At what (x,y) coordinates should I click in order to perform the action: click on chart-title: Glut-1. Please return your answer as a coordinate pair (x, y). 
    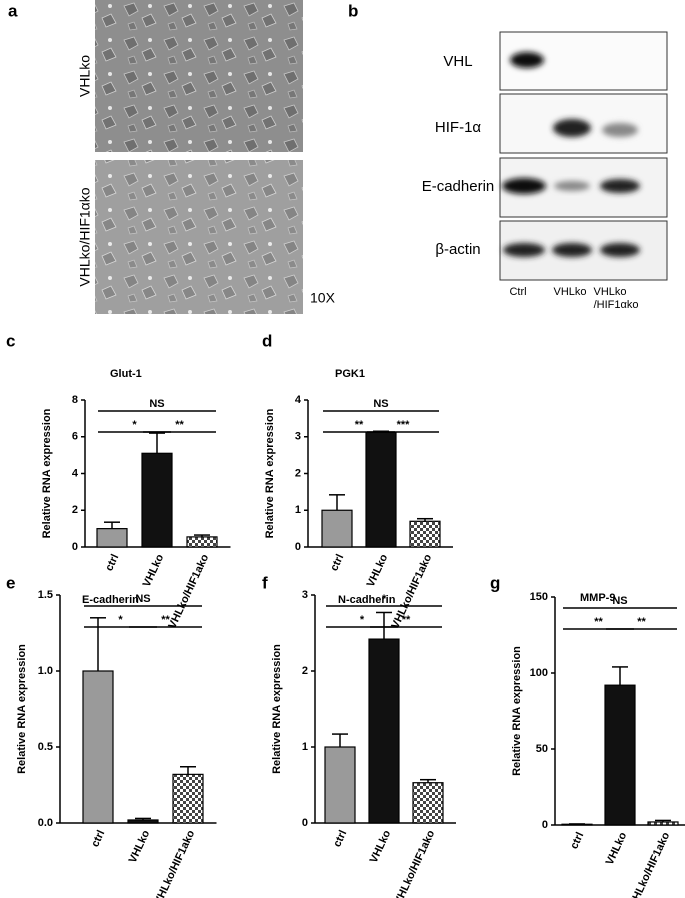
    Looking at the image, I should click on (126, 374).